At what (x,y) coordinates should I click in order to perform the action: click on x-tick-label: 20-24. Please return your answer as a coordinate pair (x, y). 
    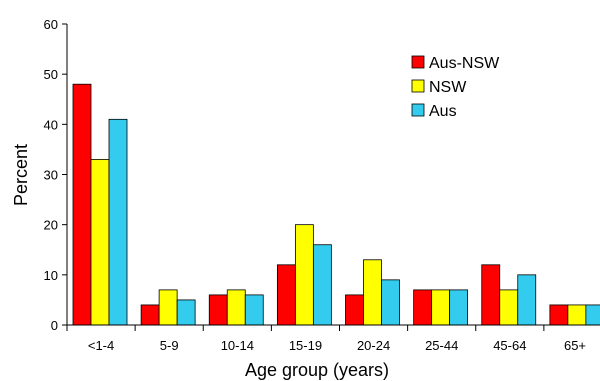
    Looking at the image, I should click on (373, 345).